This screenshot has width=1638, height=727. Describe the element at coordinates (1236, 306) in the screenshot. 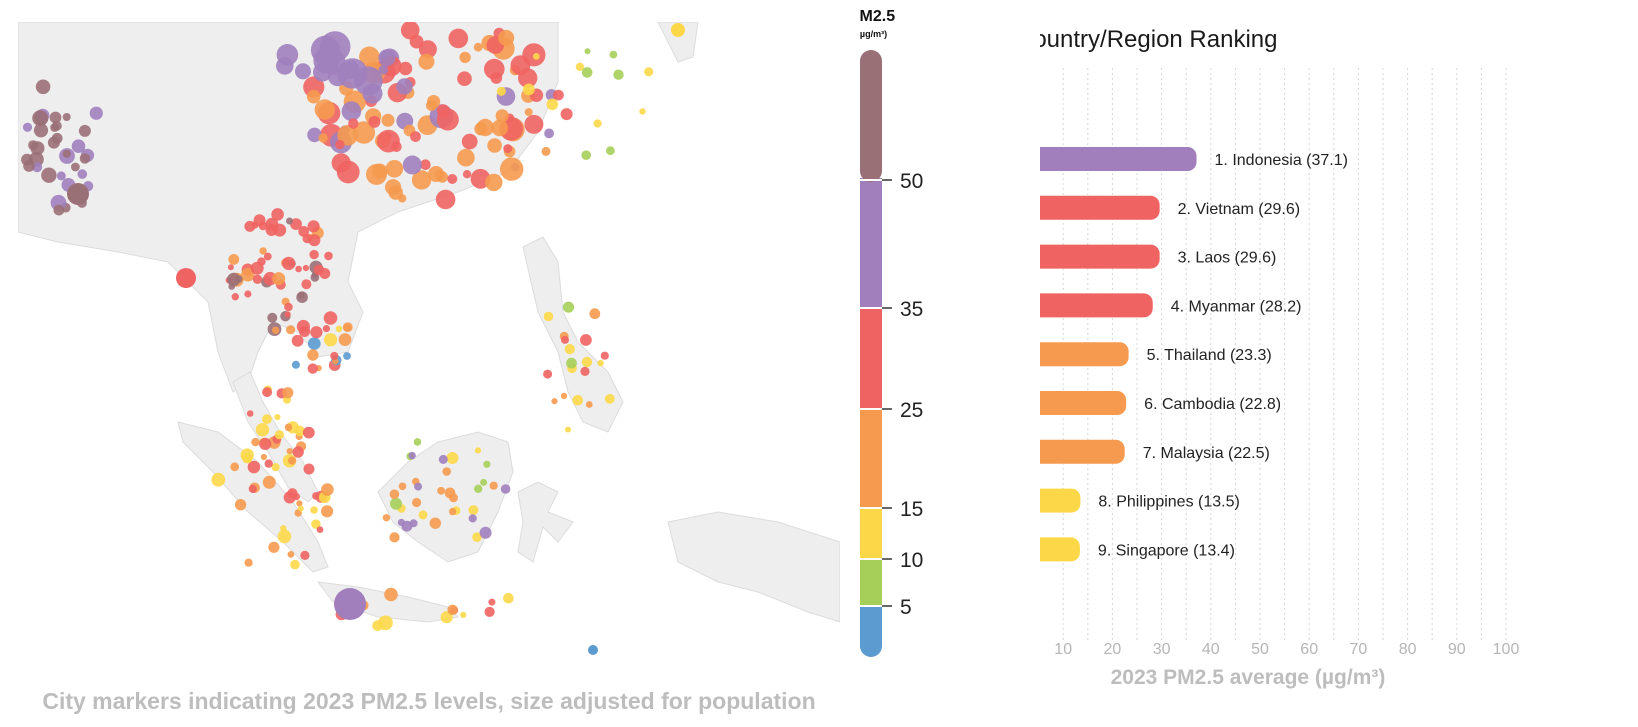

I see `bar-label-4: 4. Myanmar (28.2)` at that location.